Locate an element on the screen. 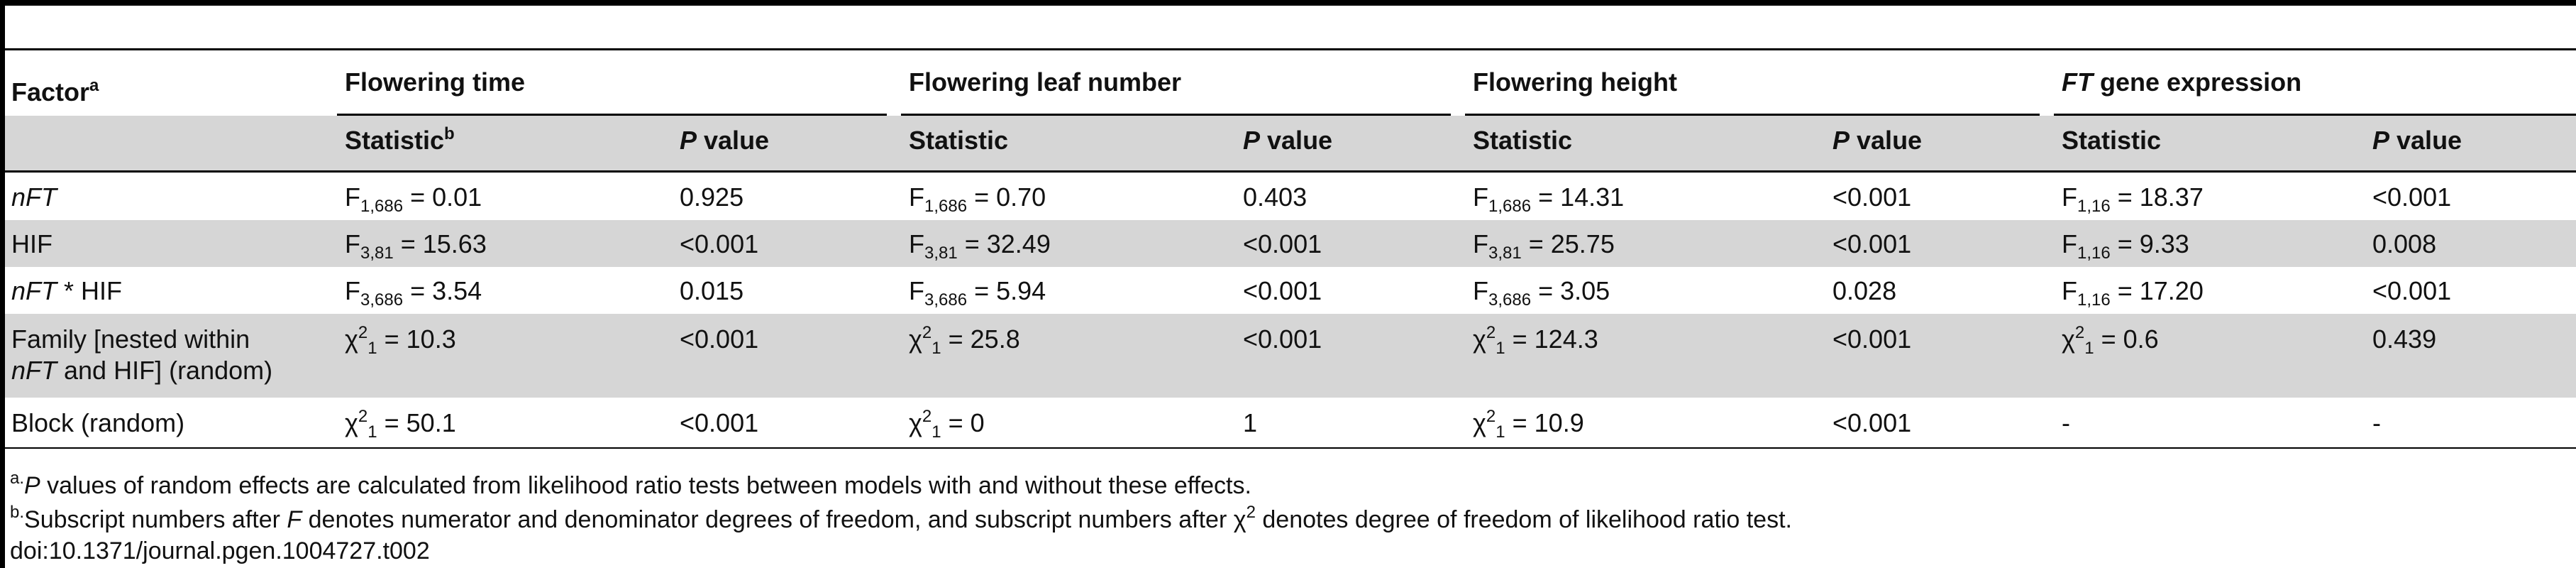 This screenshot has width=2576, height=568. p-value-cell: 1 is located at coordinates (1250, 422).